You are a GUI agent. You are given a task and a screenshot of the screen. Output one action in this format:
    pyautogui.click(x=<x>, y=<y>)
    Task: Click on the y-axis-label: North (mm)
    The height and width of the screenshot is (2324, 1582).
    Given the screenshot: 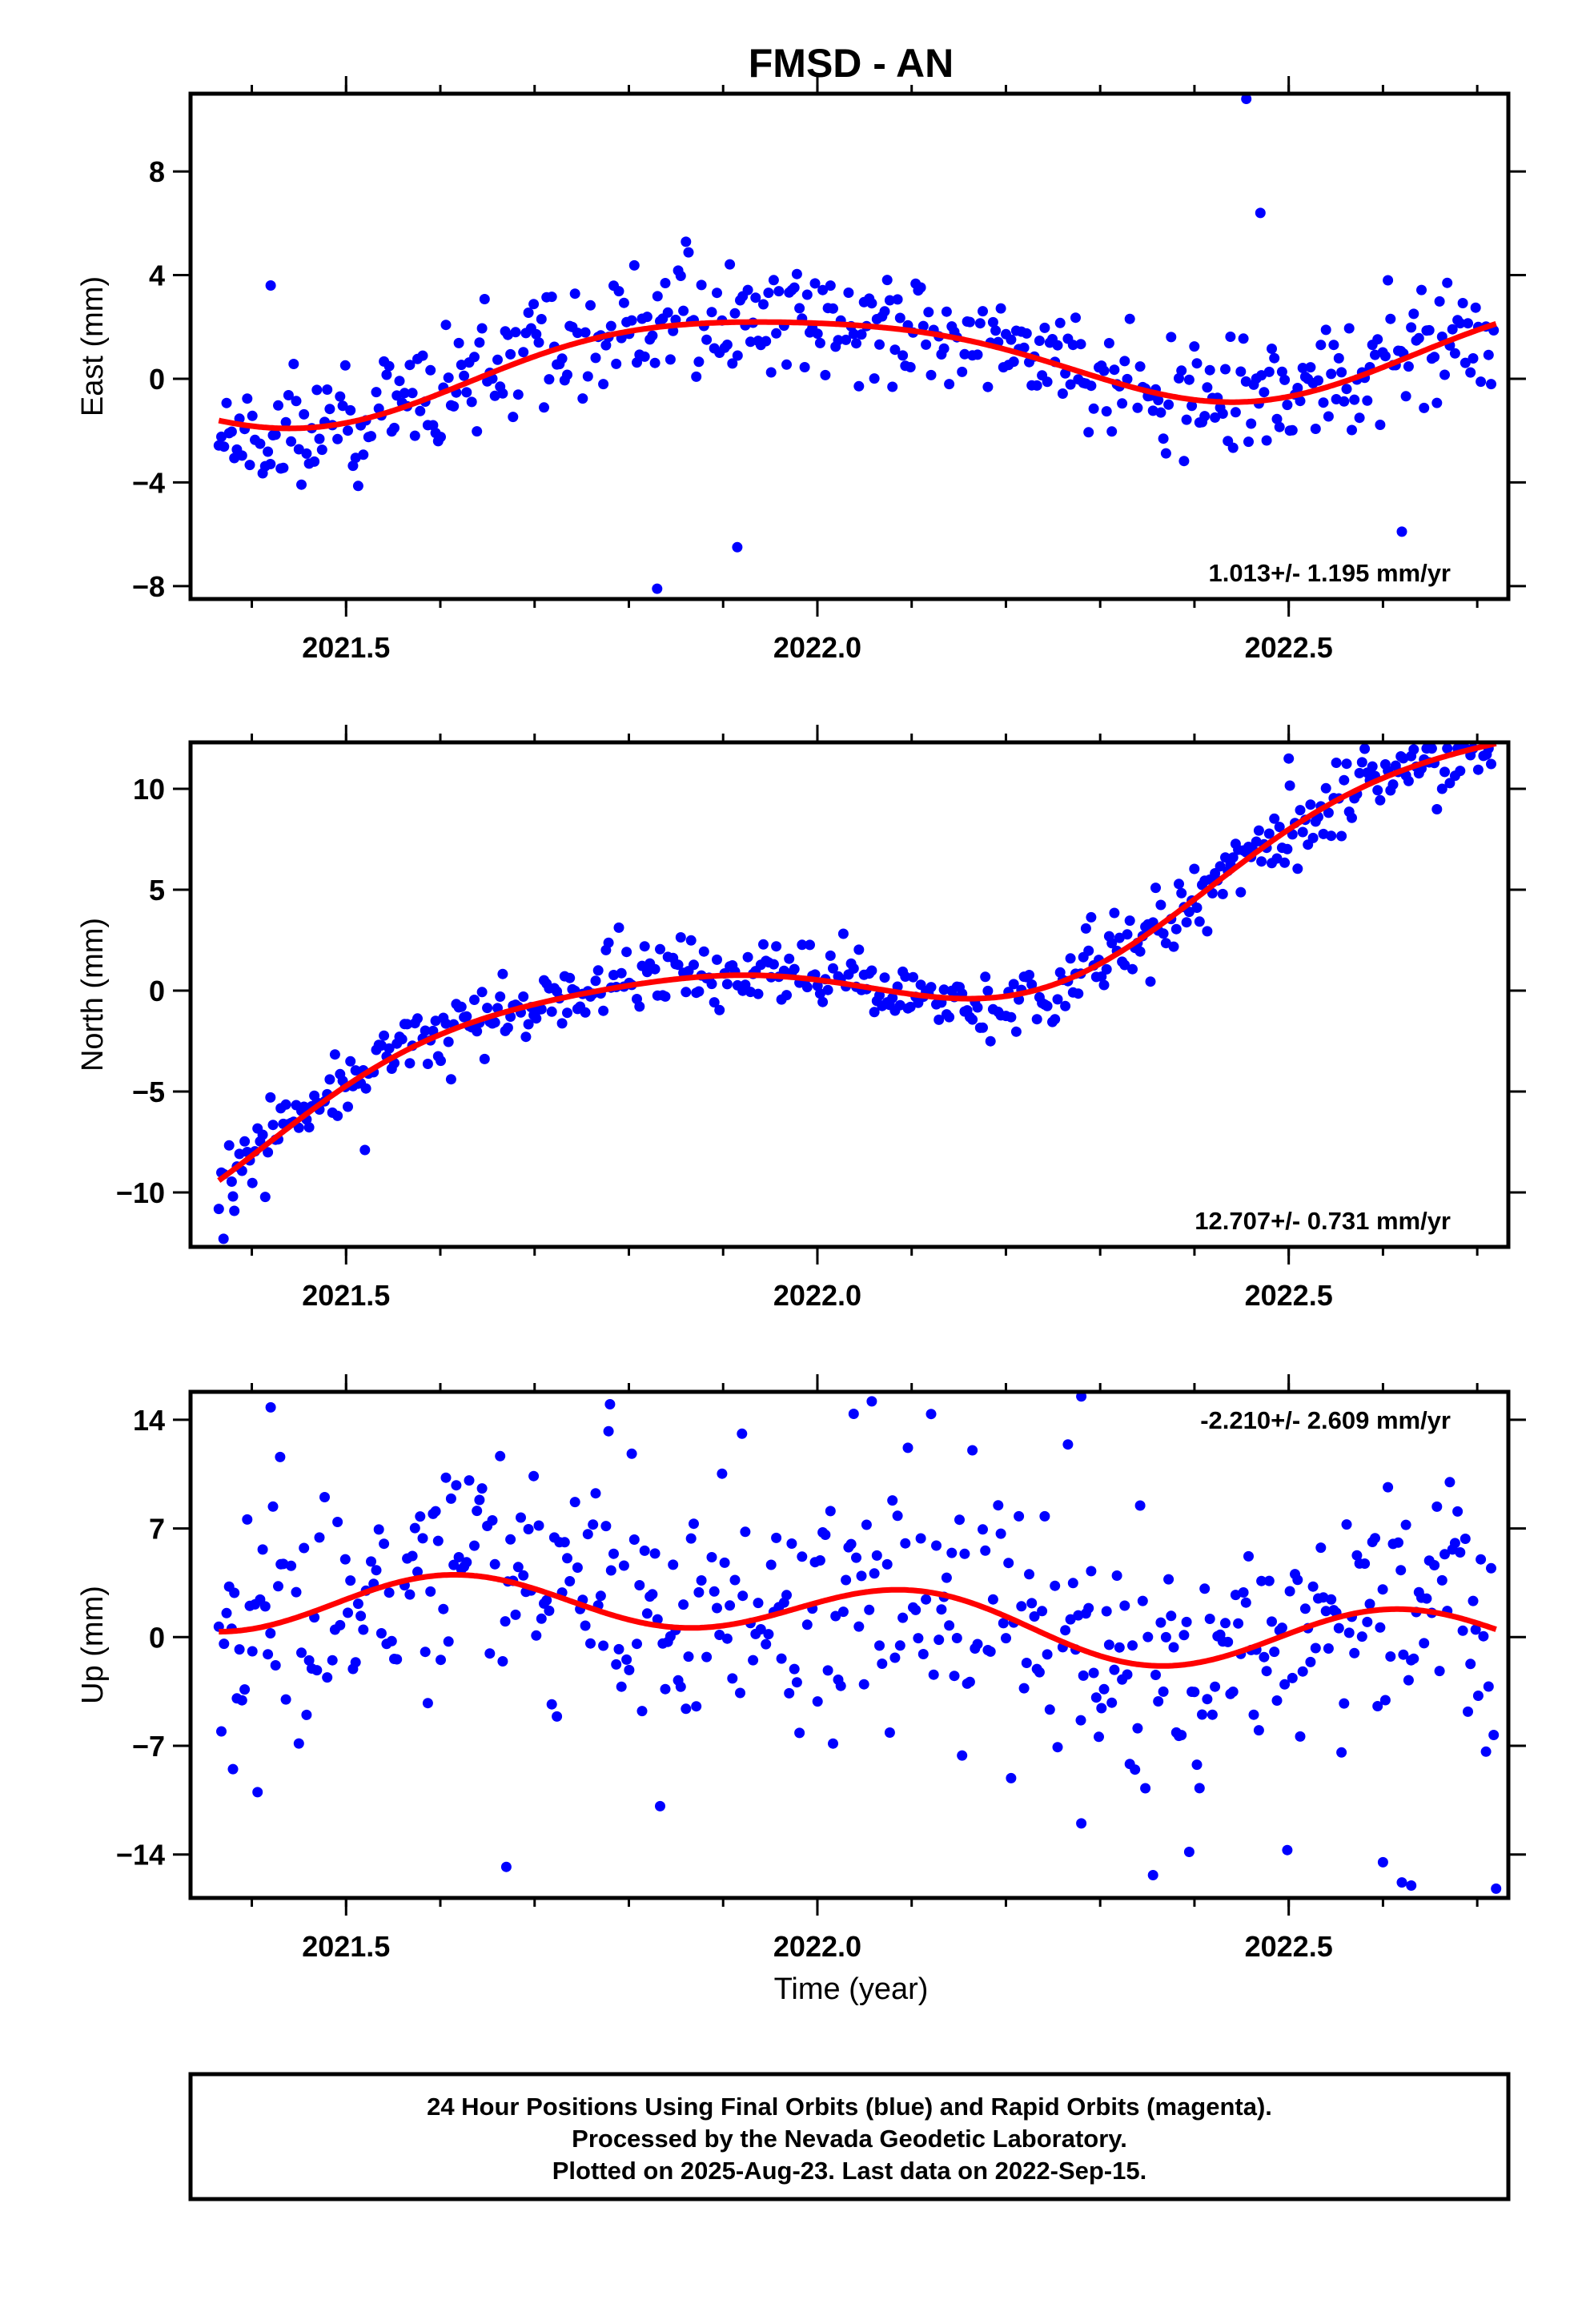 What is the action you would take?
    pyautogui.click(x=93, y=995)
    